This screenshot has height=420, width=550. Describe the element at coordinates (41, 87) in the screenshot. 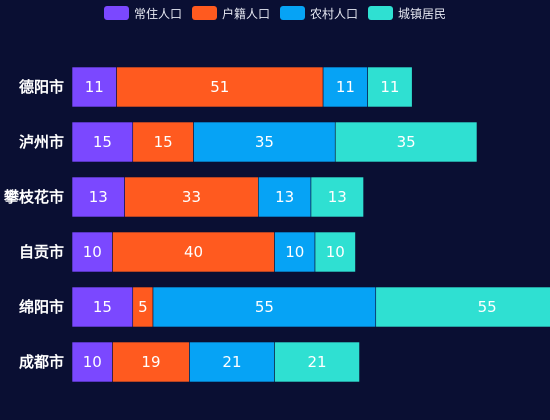

I see `category-label: 德阳市` at that location.